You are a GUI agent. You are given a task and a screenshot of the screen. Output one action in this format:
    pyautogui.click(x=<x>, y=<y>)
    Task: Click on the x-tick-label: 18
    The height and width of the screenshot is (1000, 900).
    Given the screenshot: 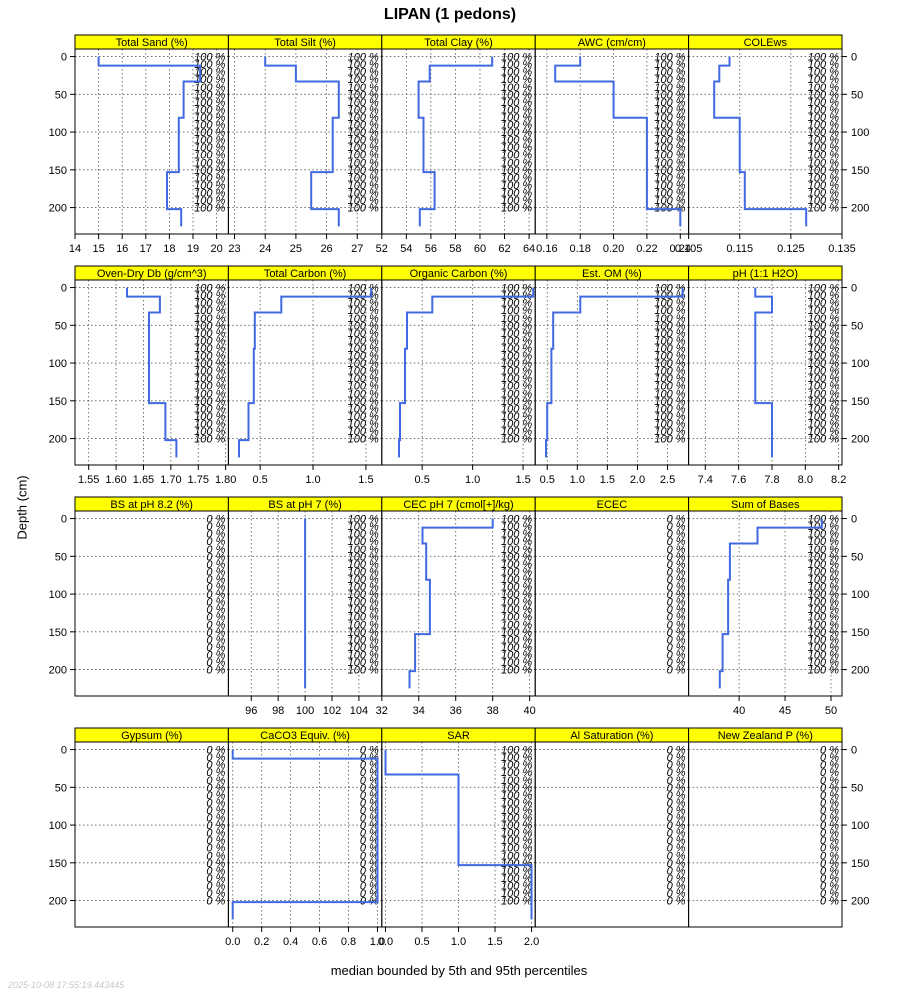 What is the action you would take?
    pyautogui.click(x=169, y=249)
    